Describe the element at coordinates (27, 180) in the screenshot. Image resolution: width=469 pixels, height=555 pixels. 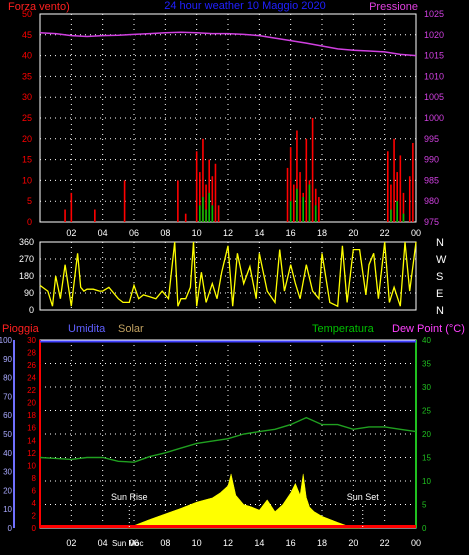
I see `wind-axis-tick: 10` at that location.